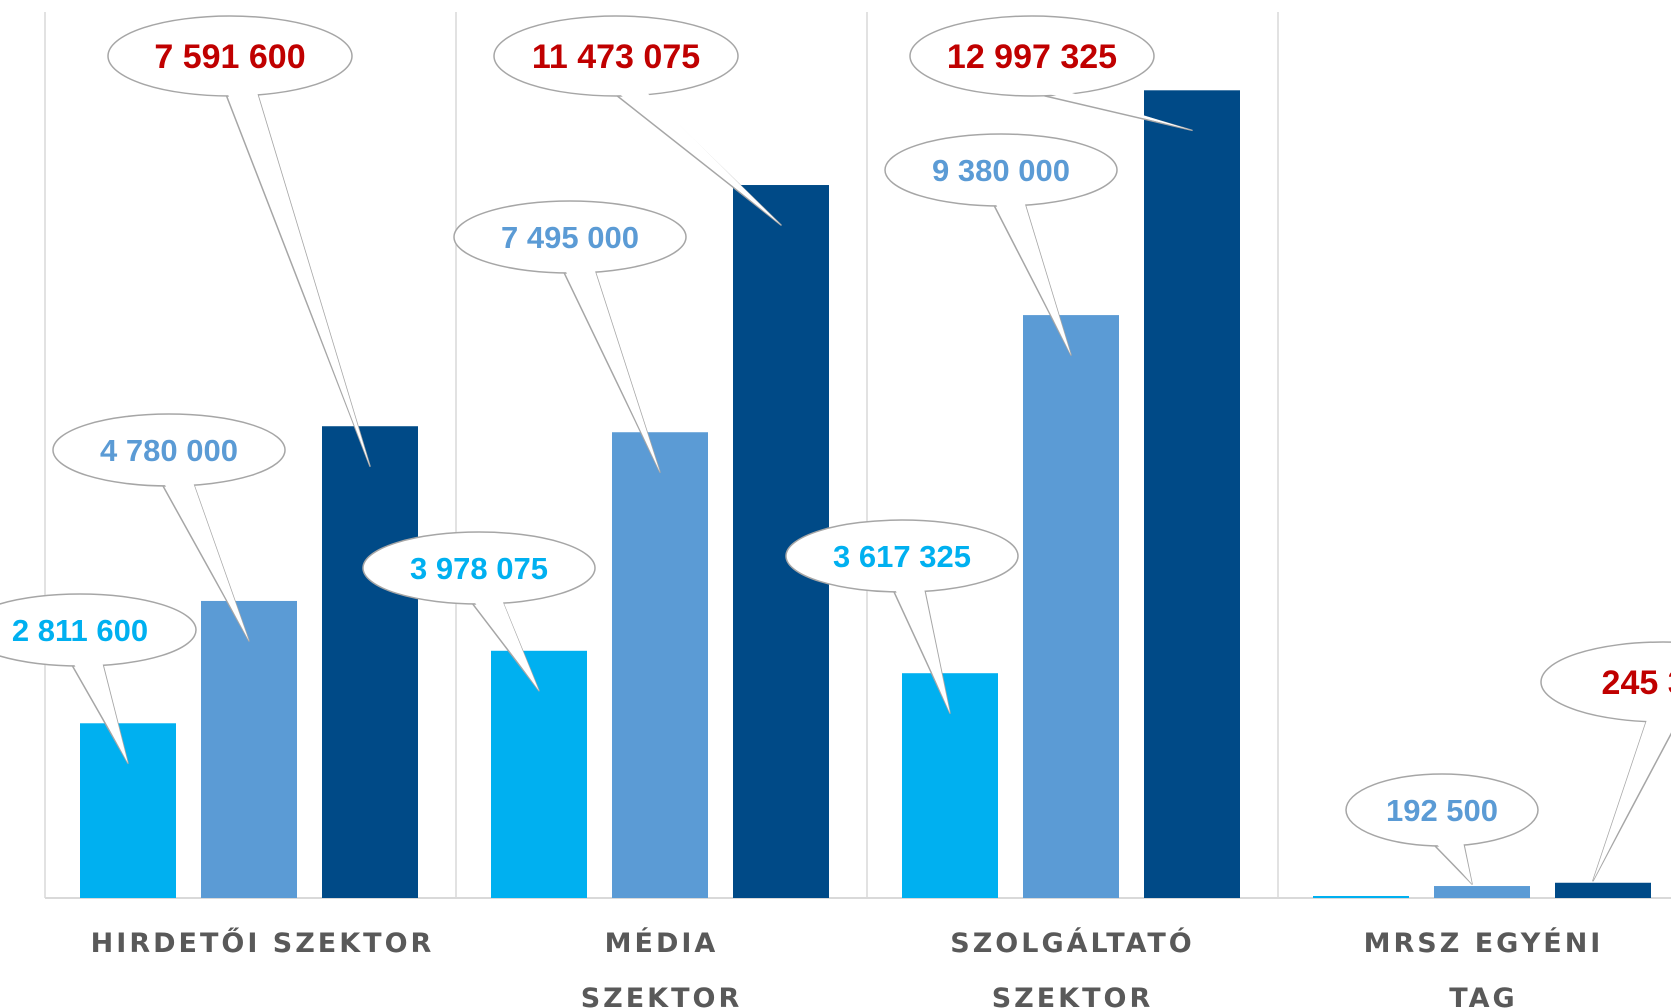 Image resolution: width=1671 pixels, height=1008 pixels. I want to click on data-label-callout: 3 978 075, so click(479, 611).